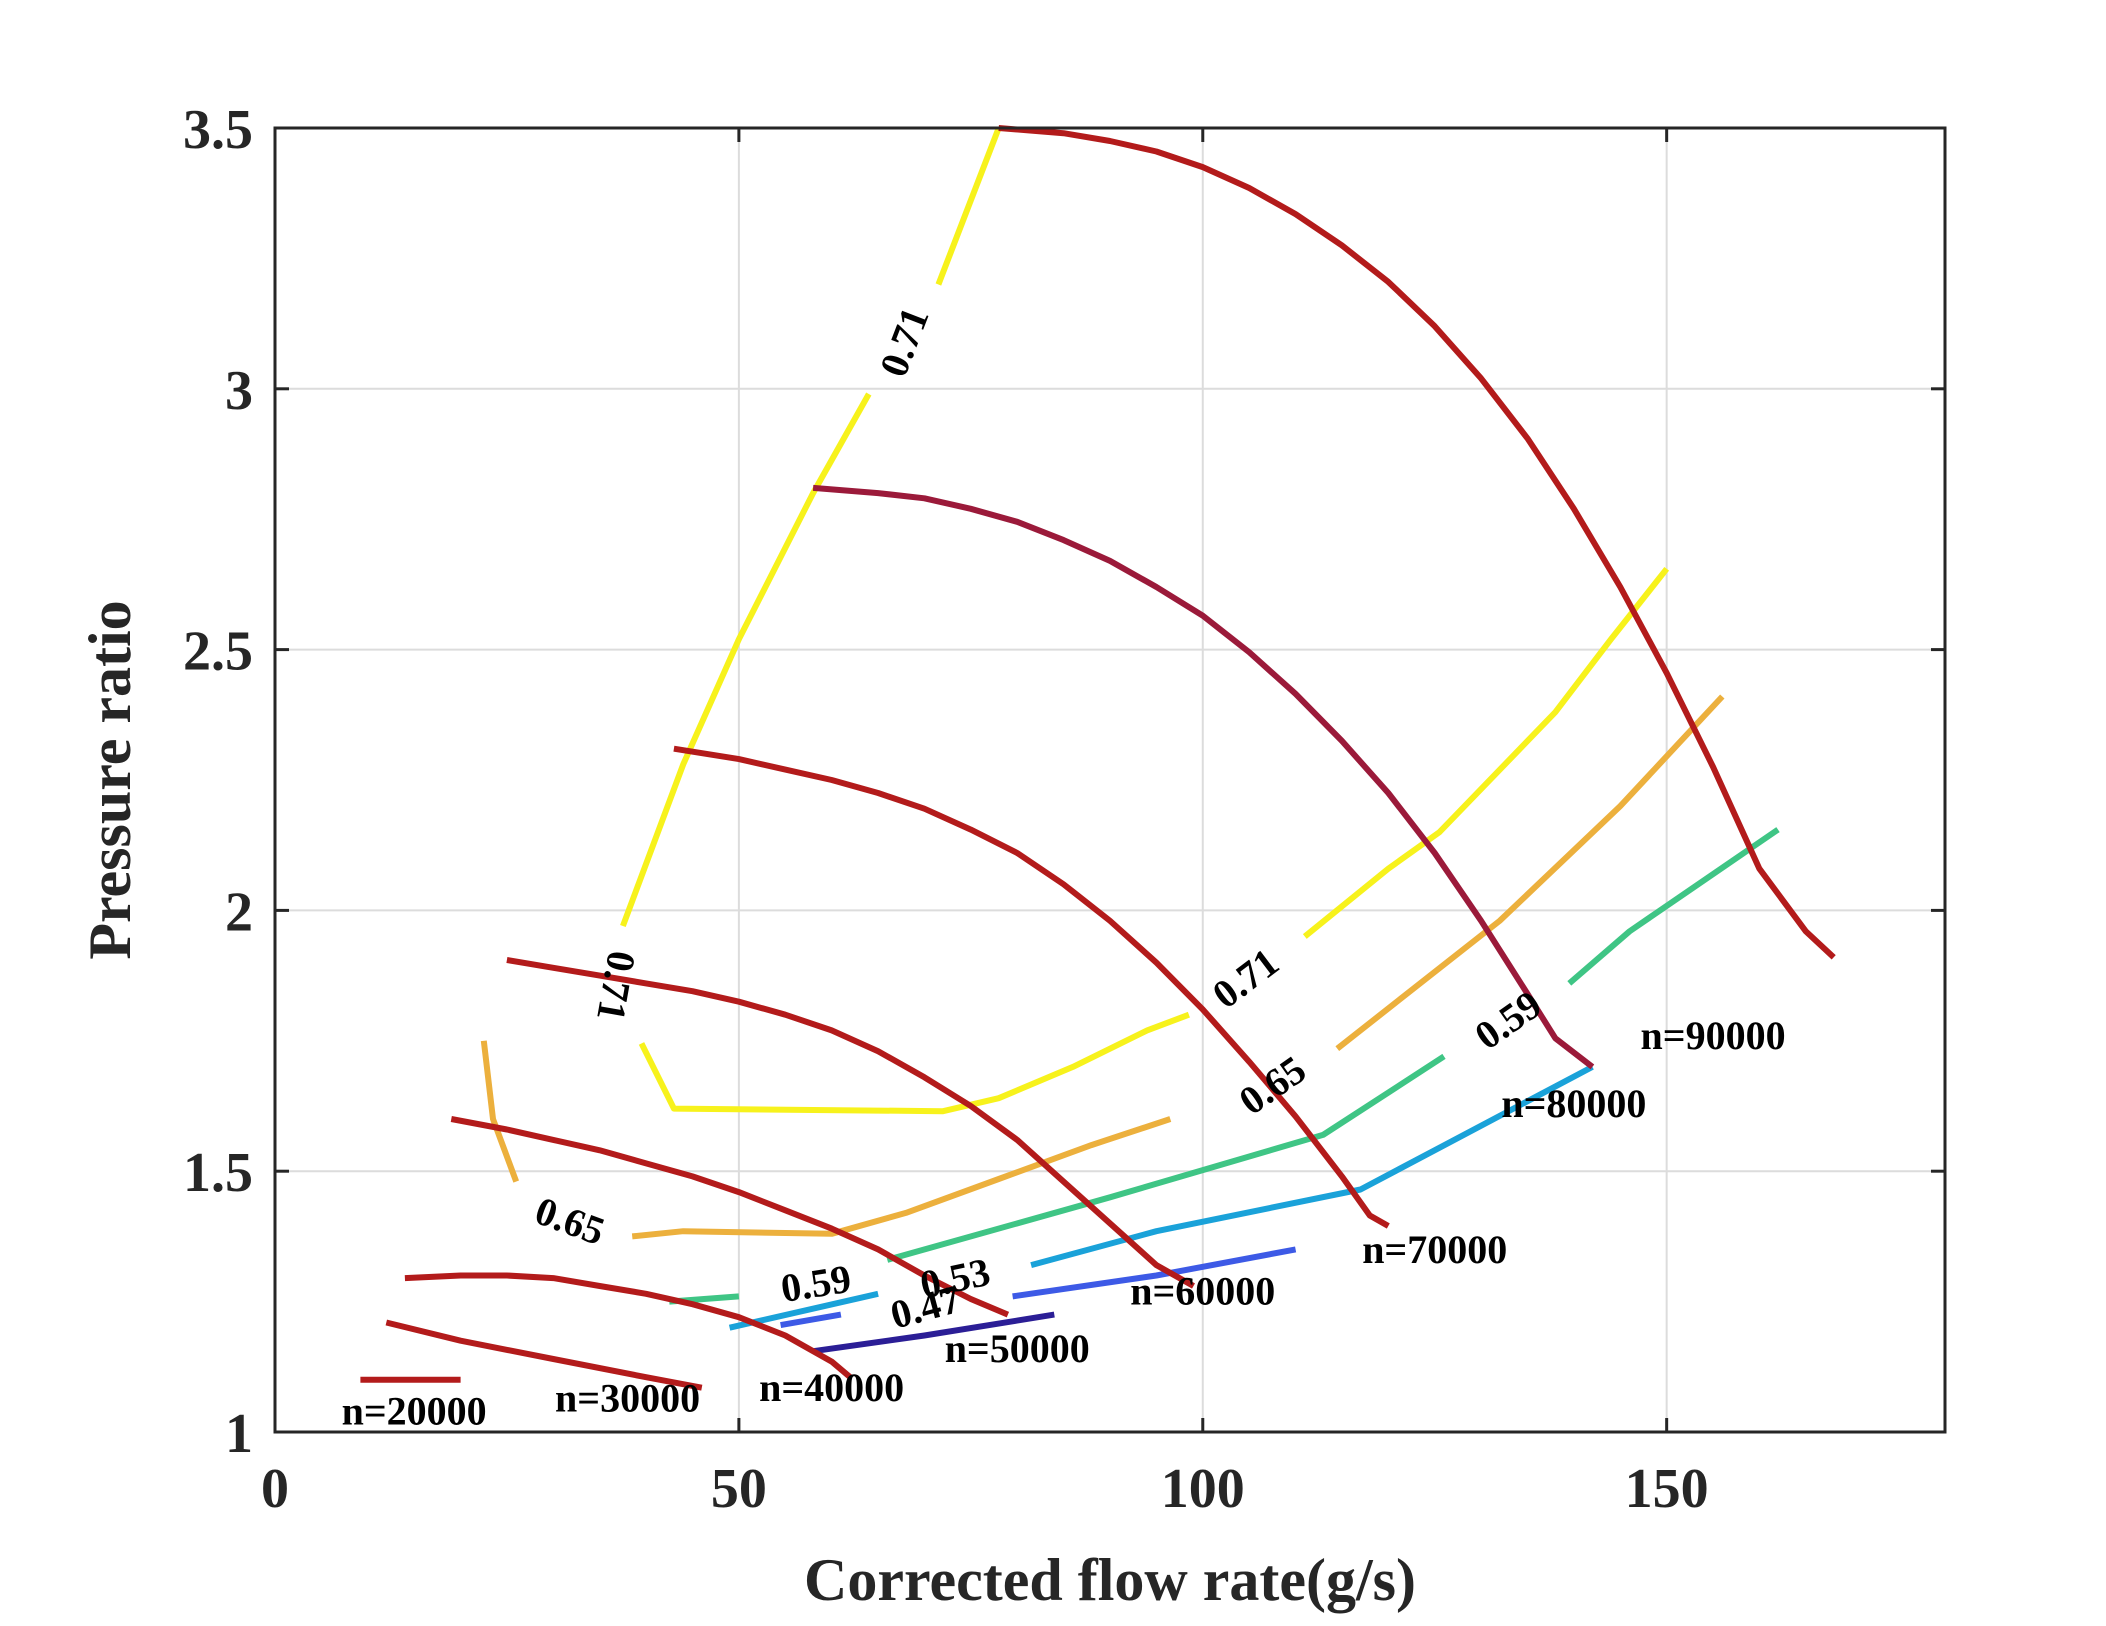 This screenshot has height=1626, width=2106. I want to click on speed-line-label: n=90000, so click(1713, 1035).